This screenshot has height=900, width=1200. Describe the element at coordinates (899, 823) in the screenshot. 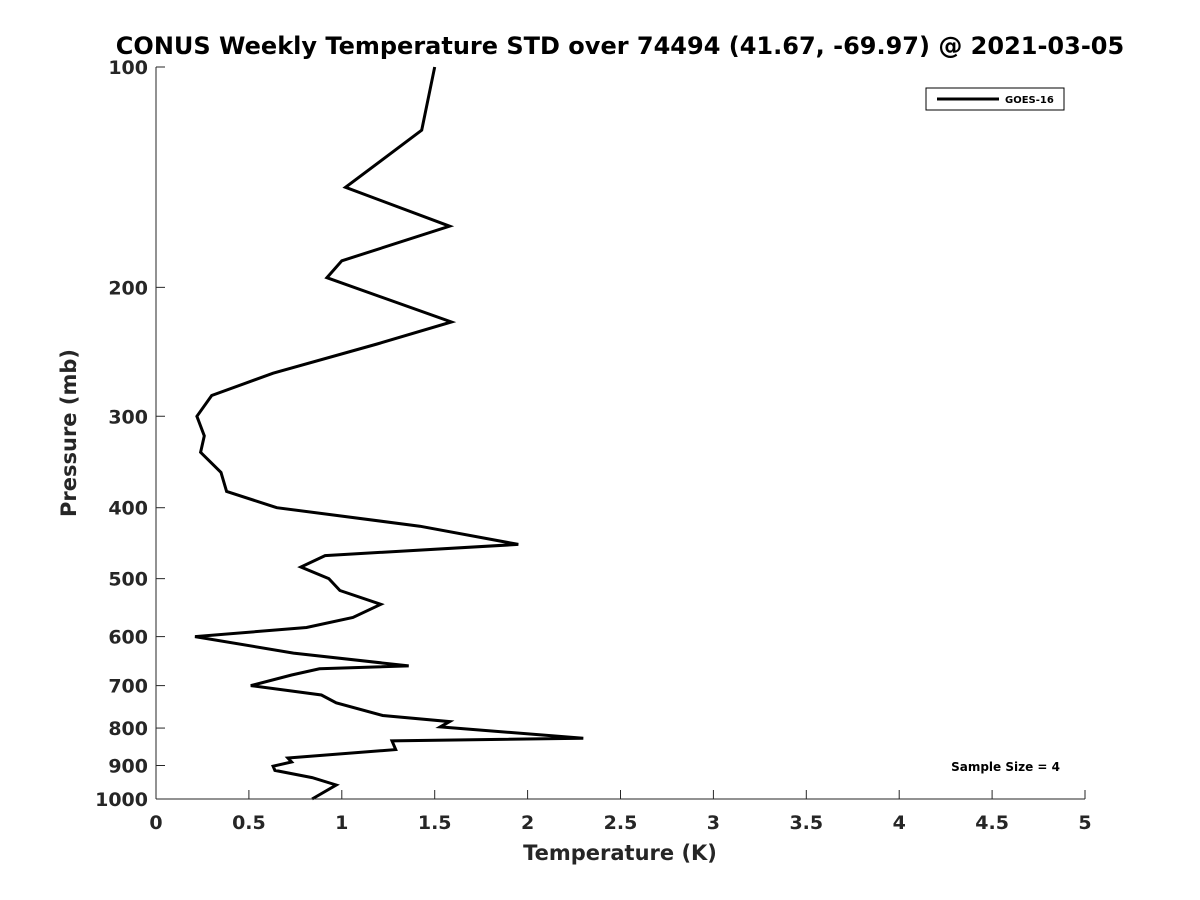

I see `x-tick-label: 4` at that location.